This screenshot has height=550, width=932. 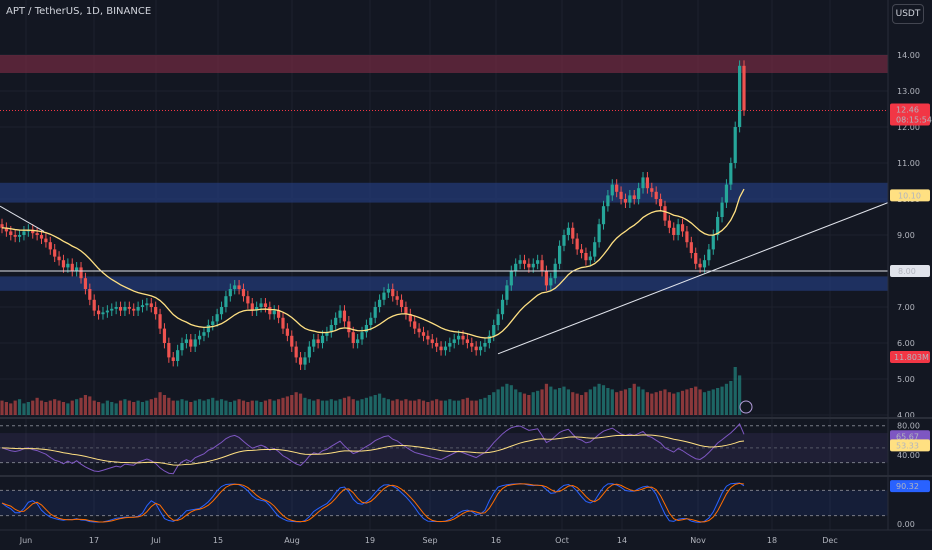 What do you see at coordinates (79, 11) in the screenshot?
I see `symbol-title: APT / TetherUS, 1D, BINANCE` at bounding box center [79, 11].